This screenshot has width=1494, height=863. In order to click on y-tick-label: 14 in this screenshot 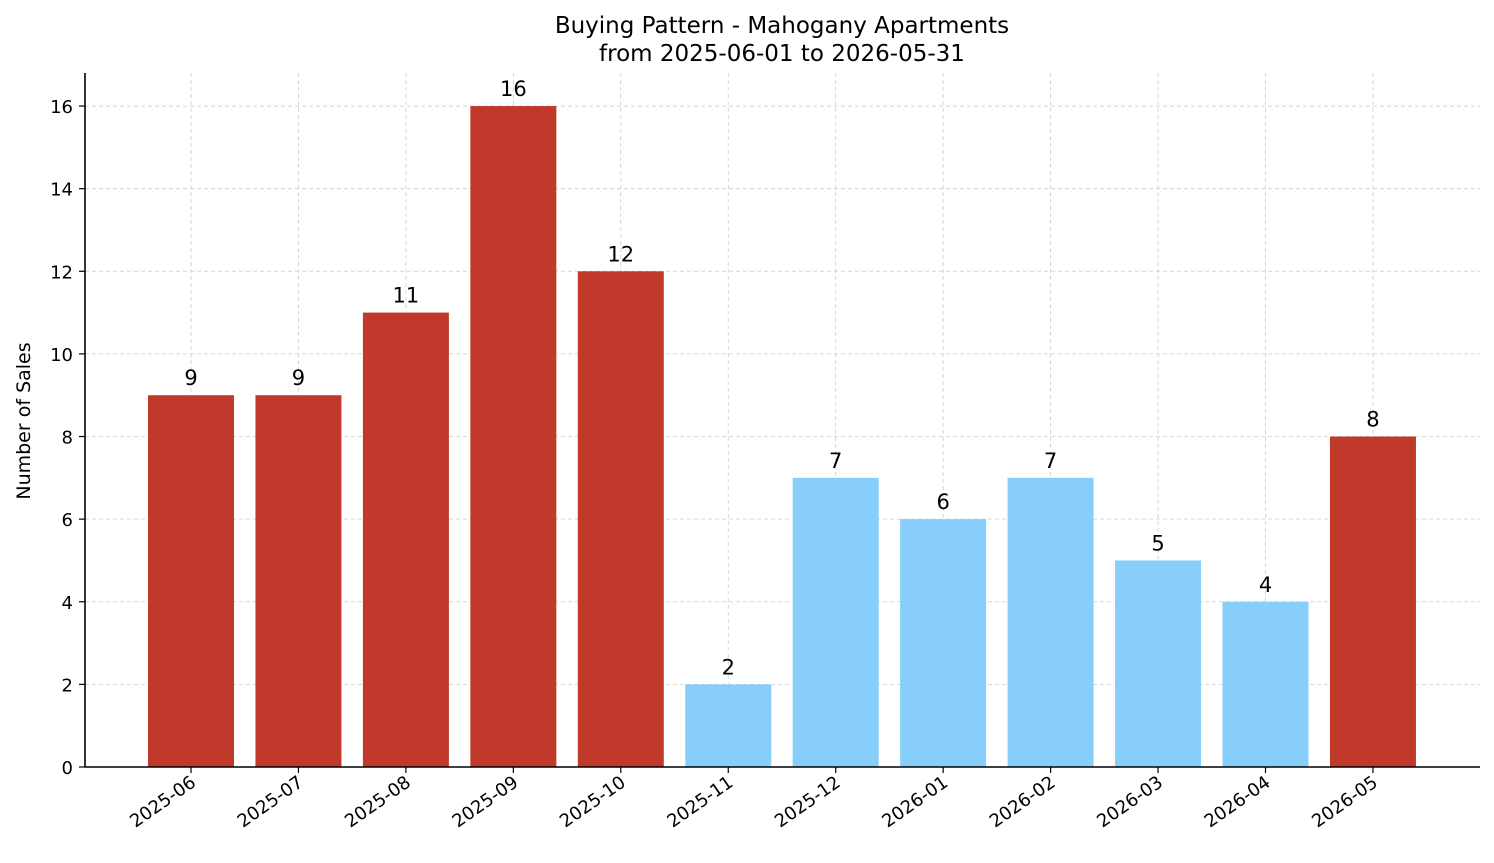, I will do `click(61, 190)`.